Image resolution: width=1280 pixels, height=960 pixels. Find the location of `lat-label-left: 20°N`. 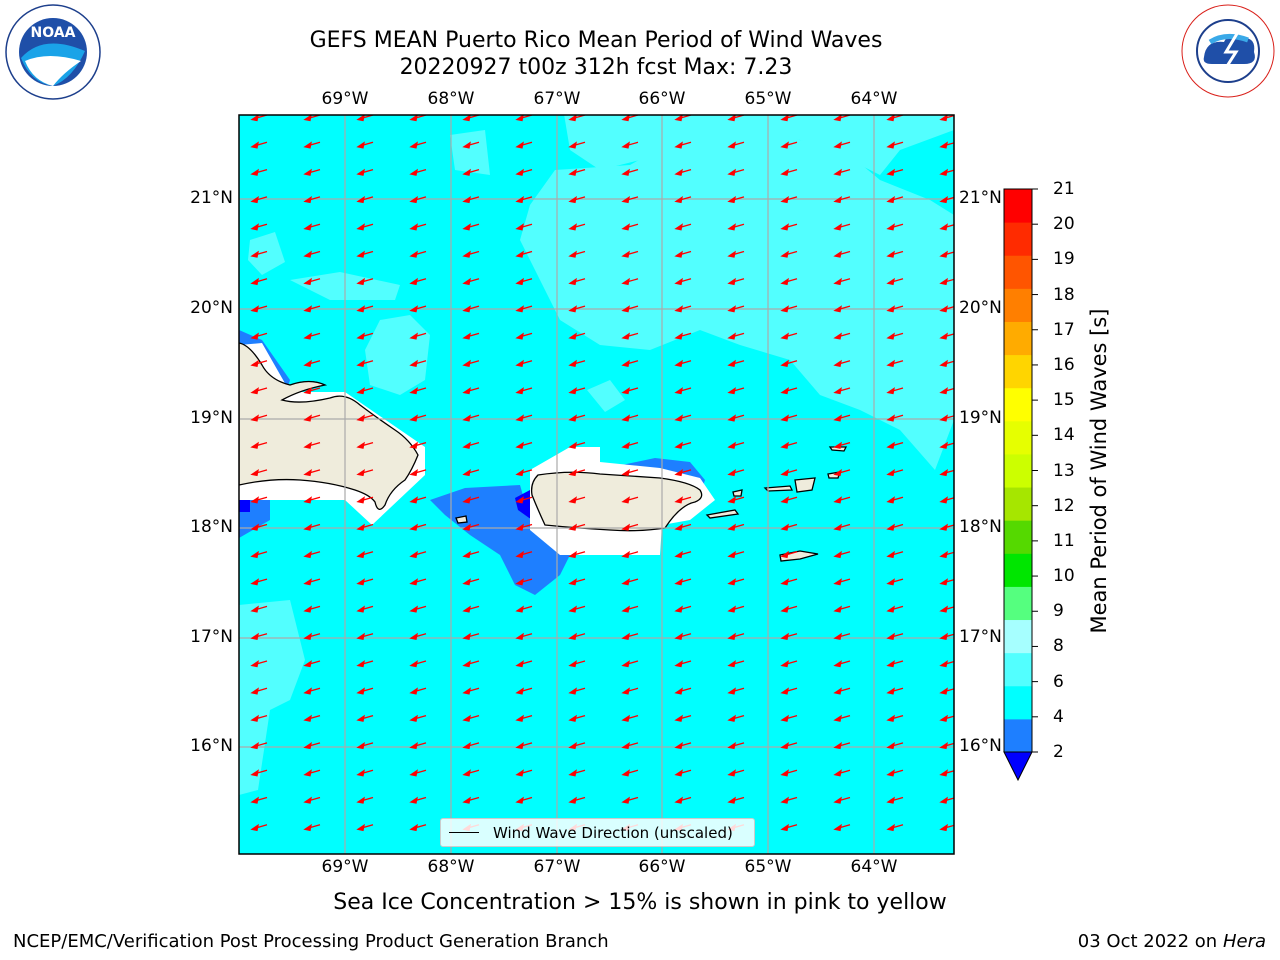

lat-label-left: 20°N is located at coordinates (211, 308).